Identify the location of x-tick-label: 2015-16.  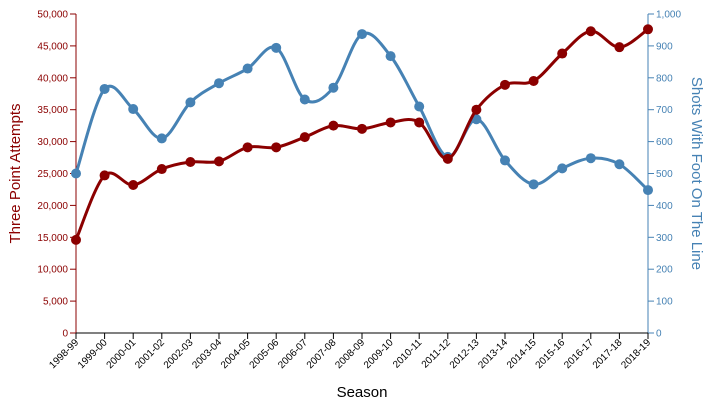
(551, 354).